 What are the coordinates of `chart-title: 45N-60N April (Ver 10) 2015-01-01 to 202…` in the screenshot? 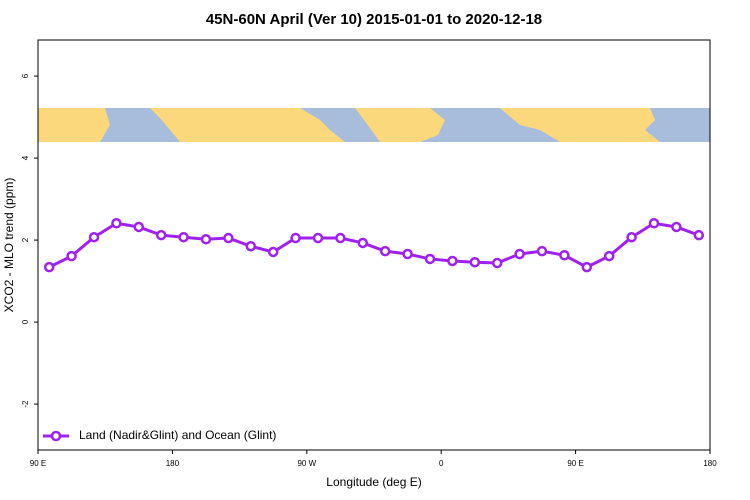 It's located at (374, 19).